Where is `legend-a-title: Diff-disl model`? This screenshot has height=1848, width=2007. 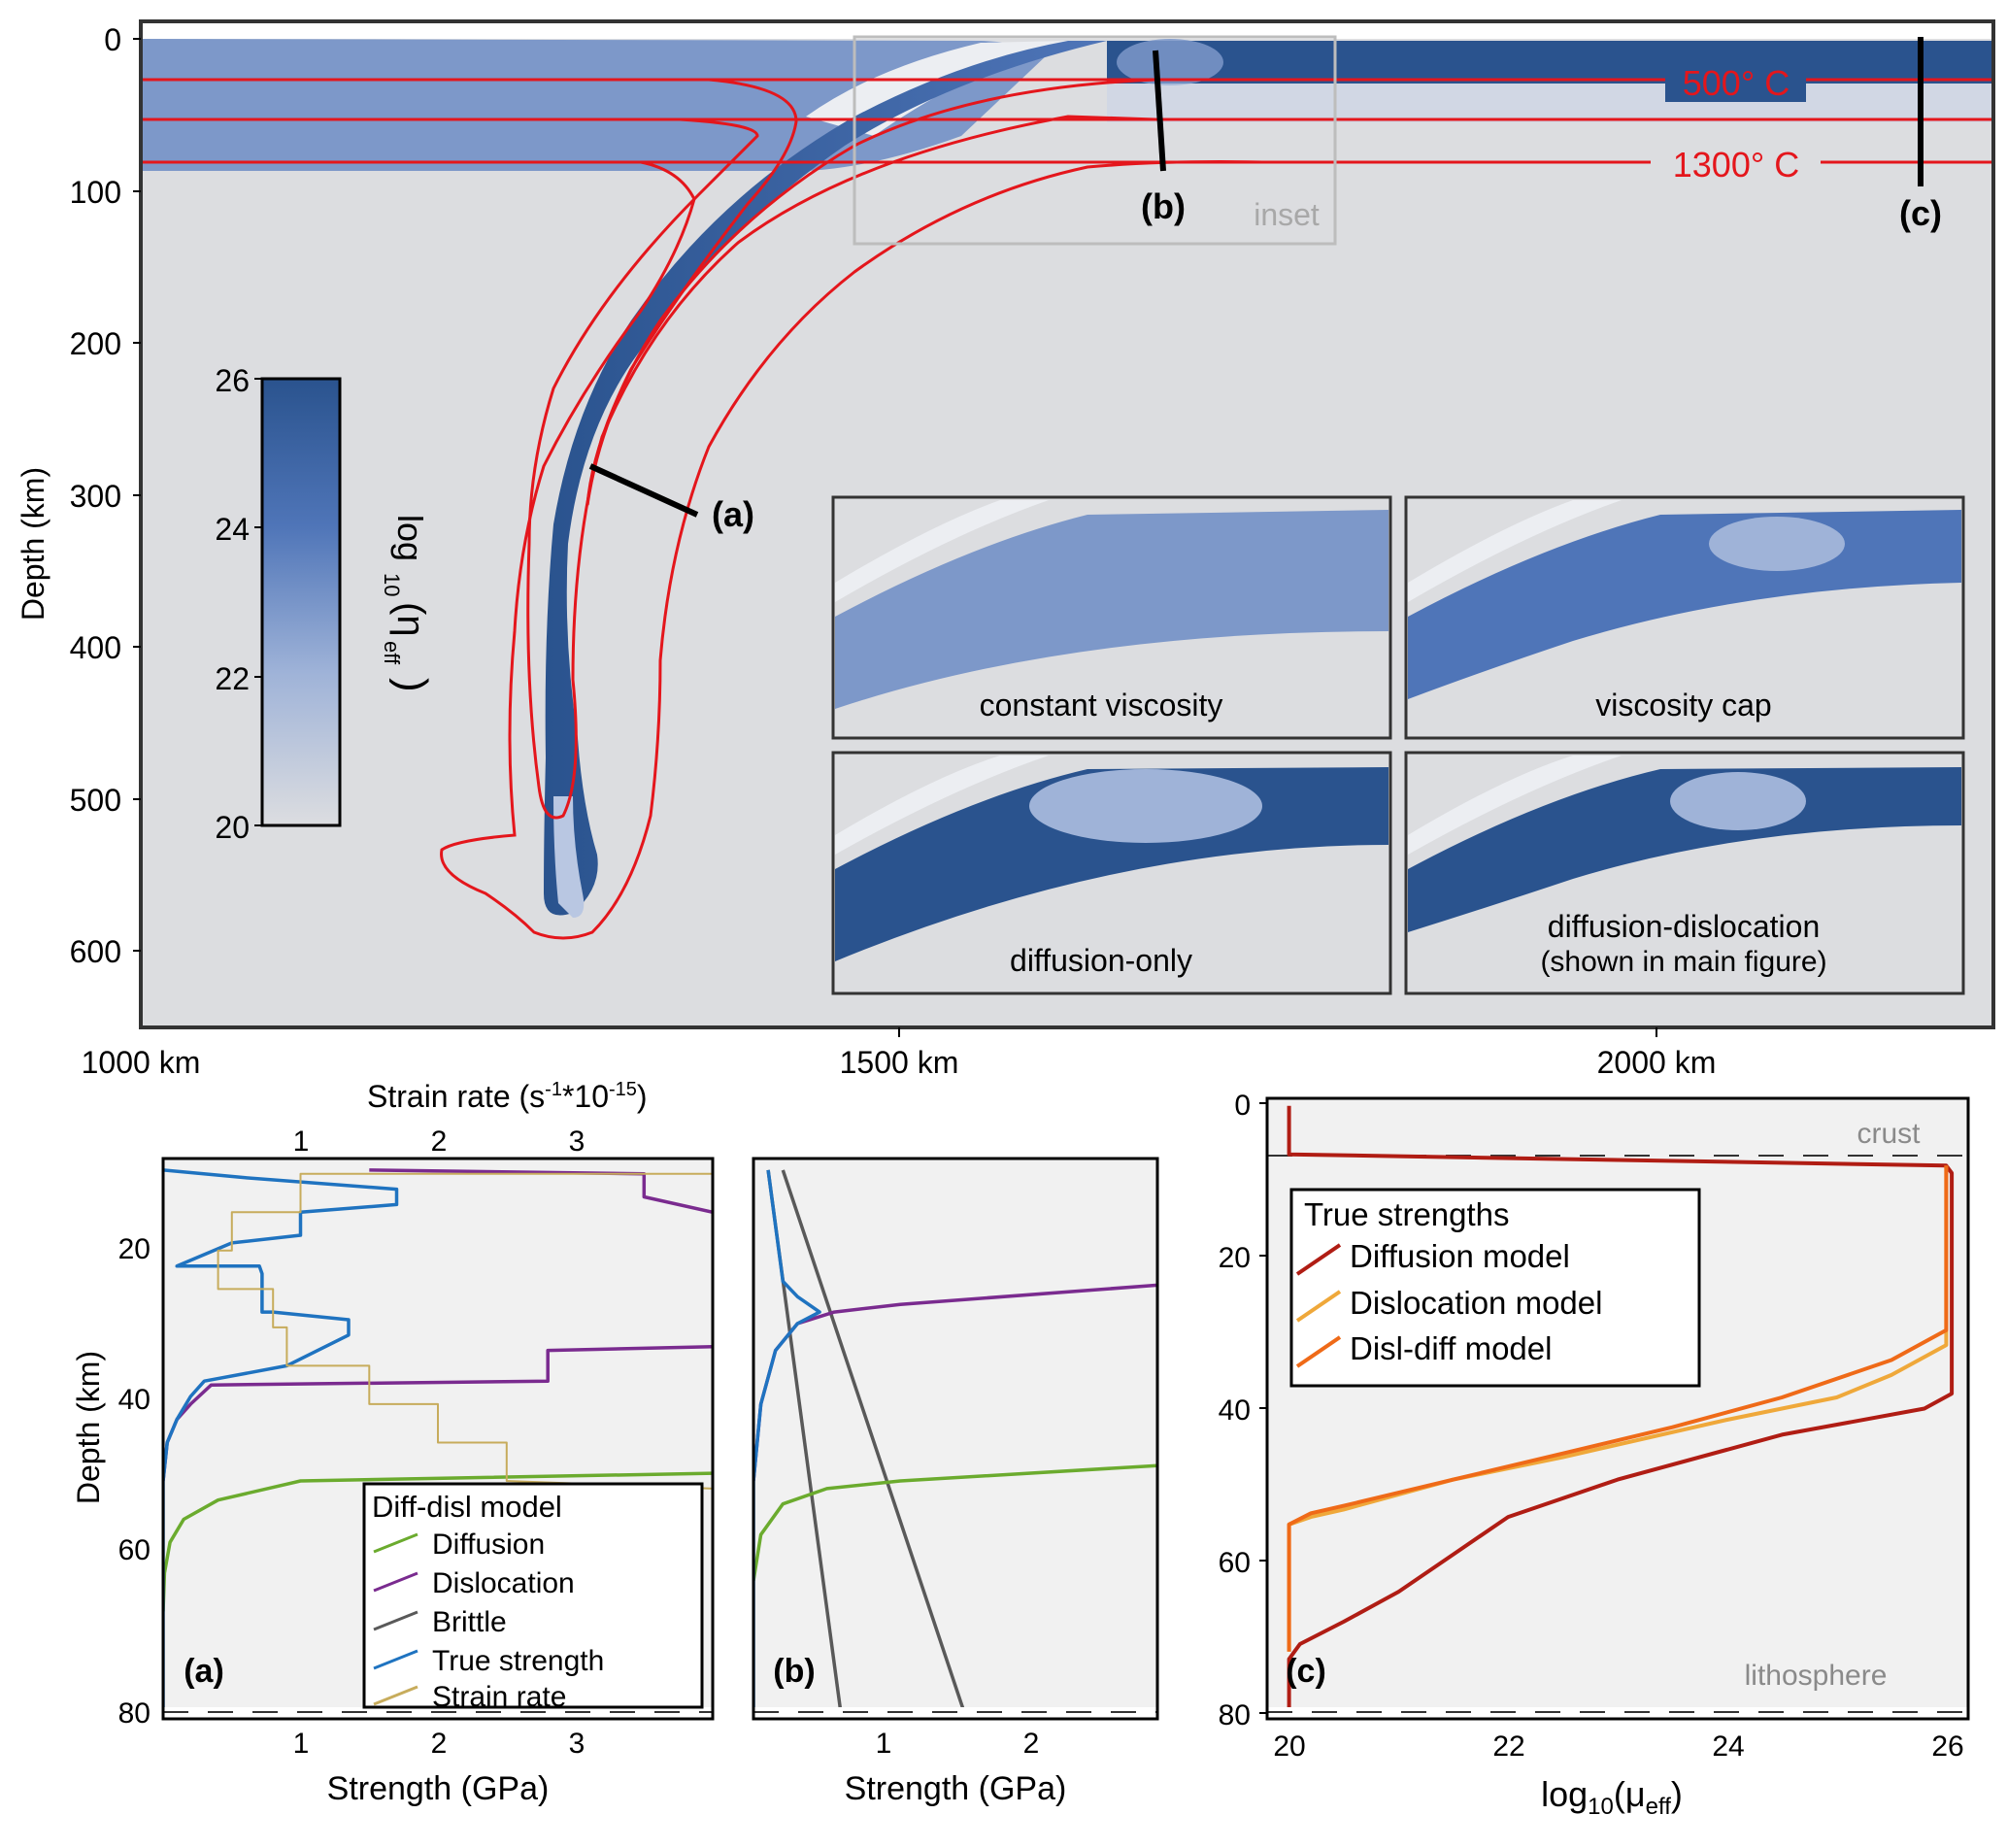
legend-a-title: Diff-disl model is located at coordinates (467, 1507).